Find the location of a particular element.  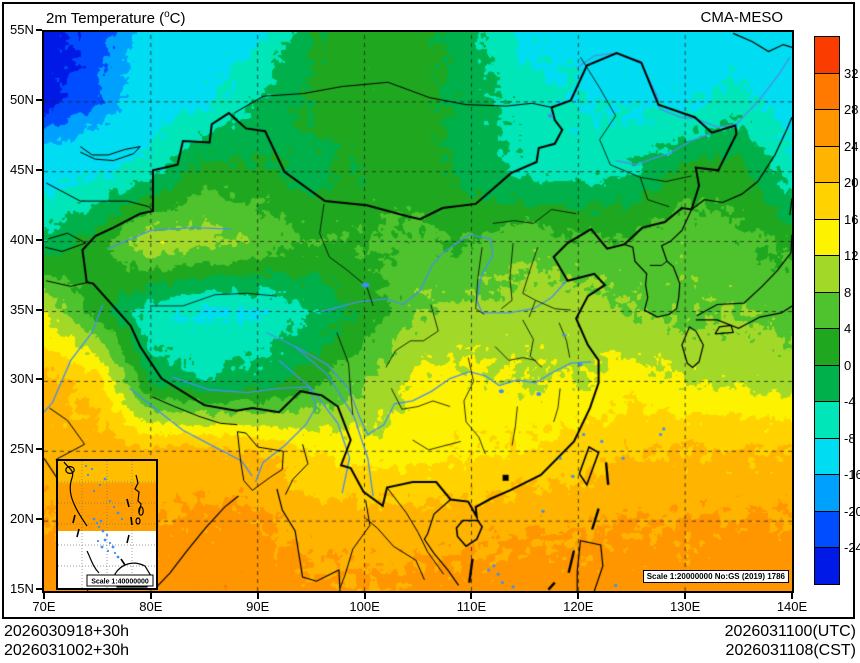

colorbar-label: 12 is located at coordinates (851, 256).